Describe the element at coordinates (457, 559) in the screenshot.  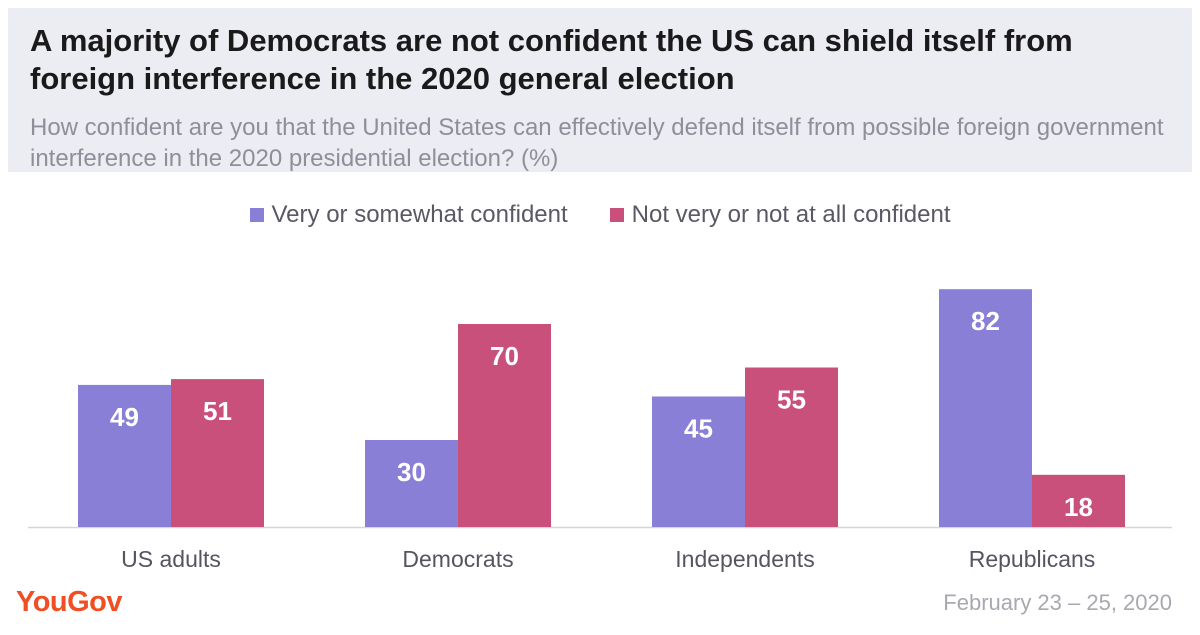
I see `category-label-democrats: Democrats` at that location.